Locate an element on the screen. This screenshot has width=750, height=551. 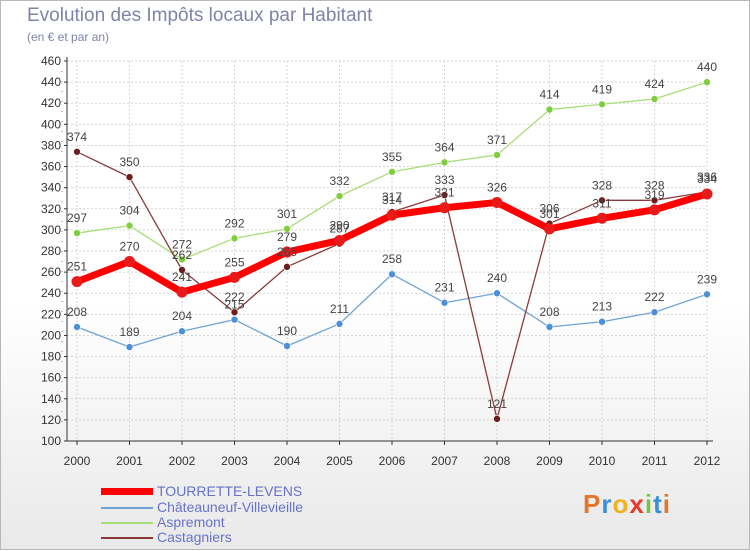
data-label: 255 is located at coordinates (234, 262).